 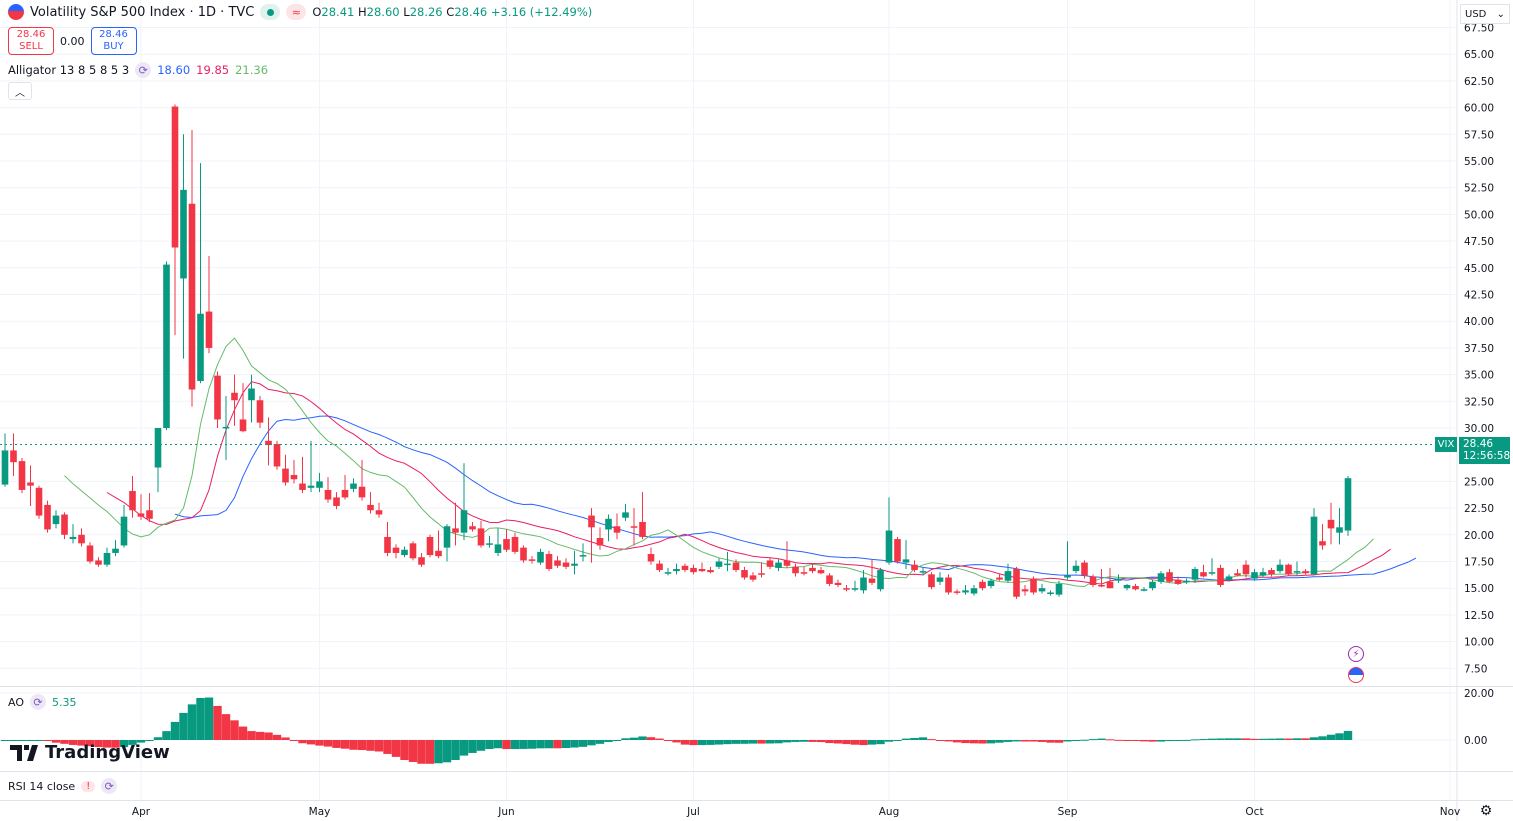 What do you see at coordinates (69, 70) in the screenshot?
I see `alligator-label: Alligator 13 8 5 8 5 3` at bounding box center [69, 70].